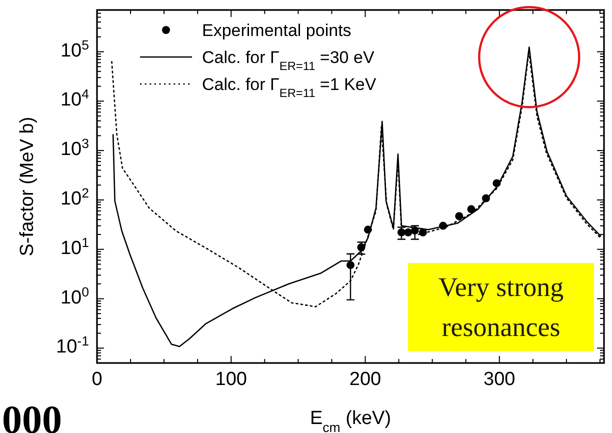 This screenshot has height=433, width=612. What do you see at coordinates (351, 420) in the screenshot?
I see `x-axis-title: E$_{cm}$ (keV)` at bounding box center [351, 420].